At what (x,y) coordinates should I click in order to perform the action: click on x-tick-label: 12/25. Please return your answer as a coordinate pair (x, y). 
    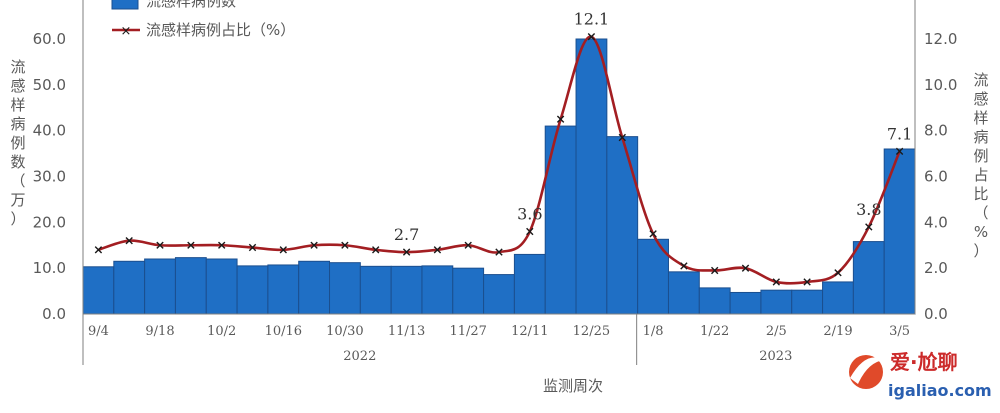
    Looking at the image, I should click on (591, 331).